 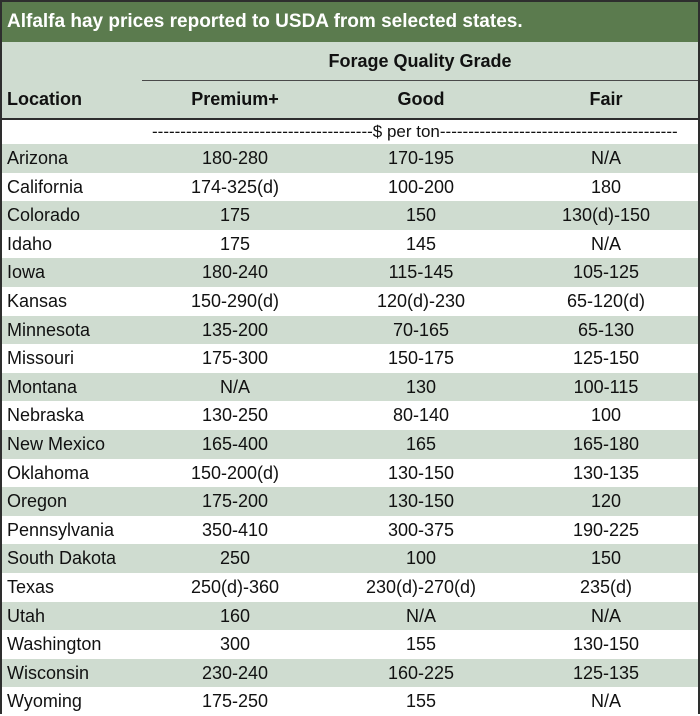 I want to click on table-row: Colorado 175 150 130(d)-150, so click(x=350, y=215).